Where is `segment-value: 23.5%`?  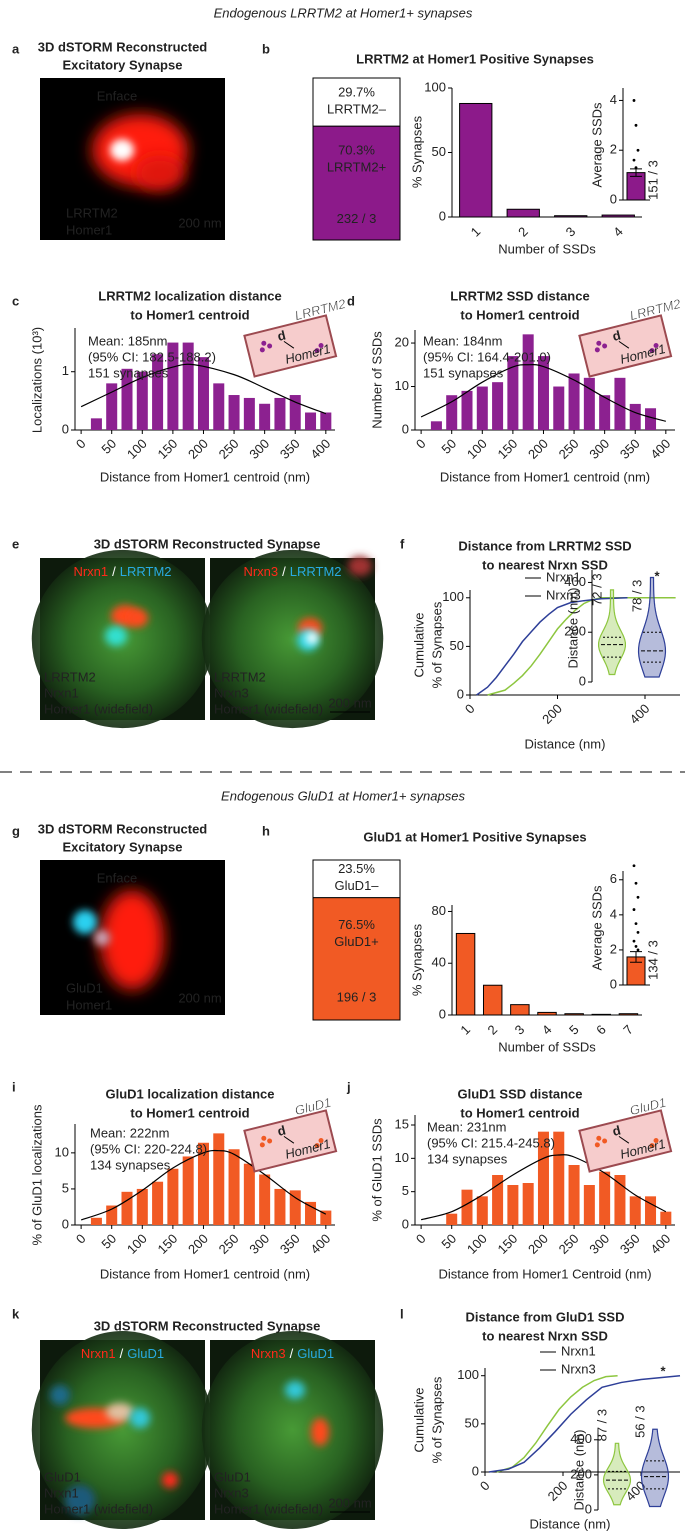
segment-value: 23.5% is located at coordinates (356, 868).